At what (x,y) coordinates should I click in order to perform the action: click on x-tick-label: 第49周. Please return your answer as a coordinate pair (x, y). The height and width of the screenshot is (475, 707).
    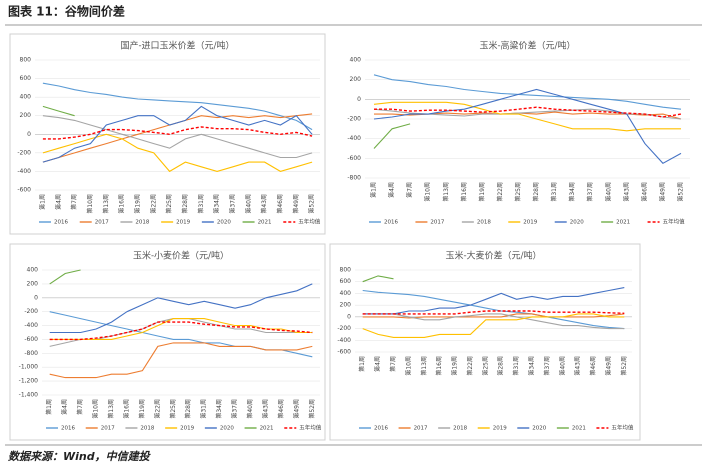
    Looking at the image, I should click on (662, 192).